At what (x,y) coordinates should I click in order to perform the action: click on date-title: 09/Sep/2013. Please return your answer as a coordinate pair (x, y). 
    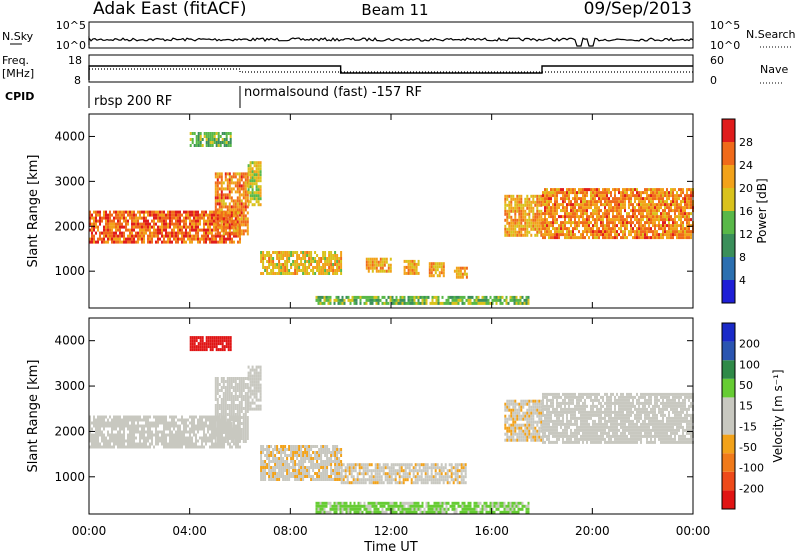
    Looking at the image, I should click on (638, 9).